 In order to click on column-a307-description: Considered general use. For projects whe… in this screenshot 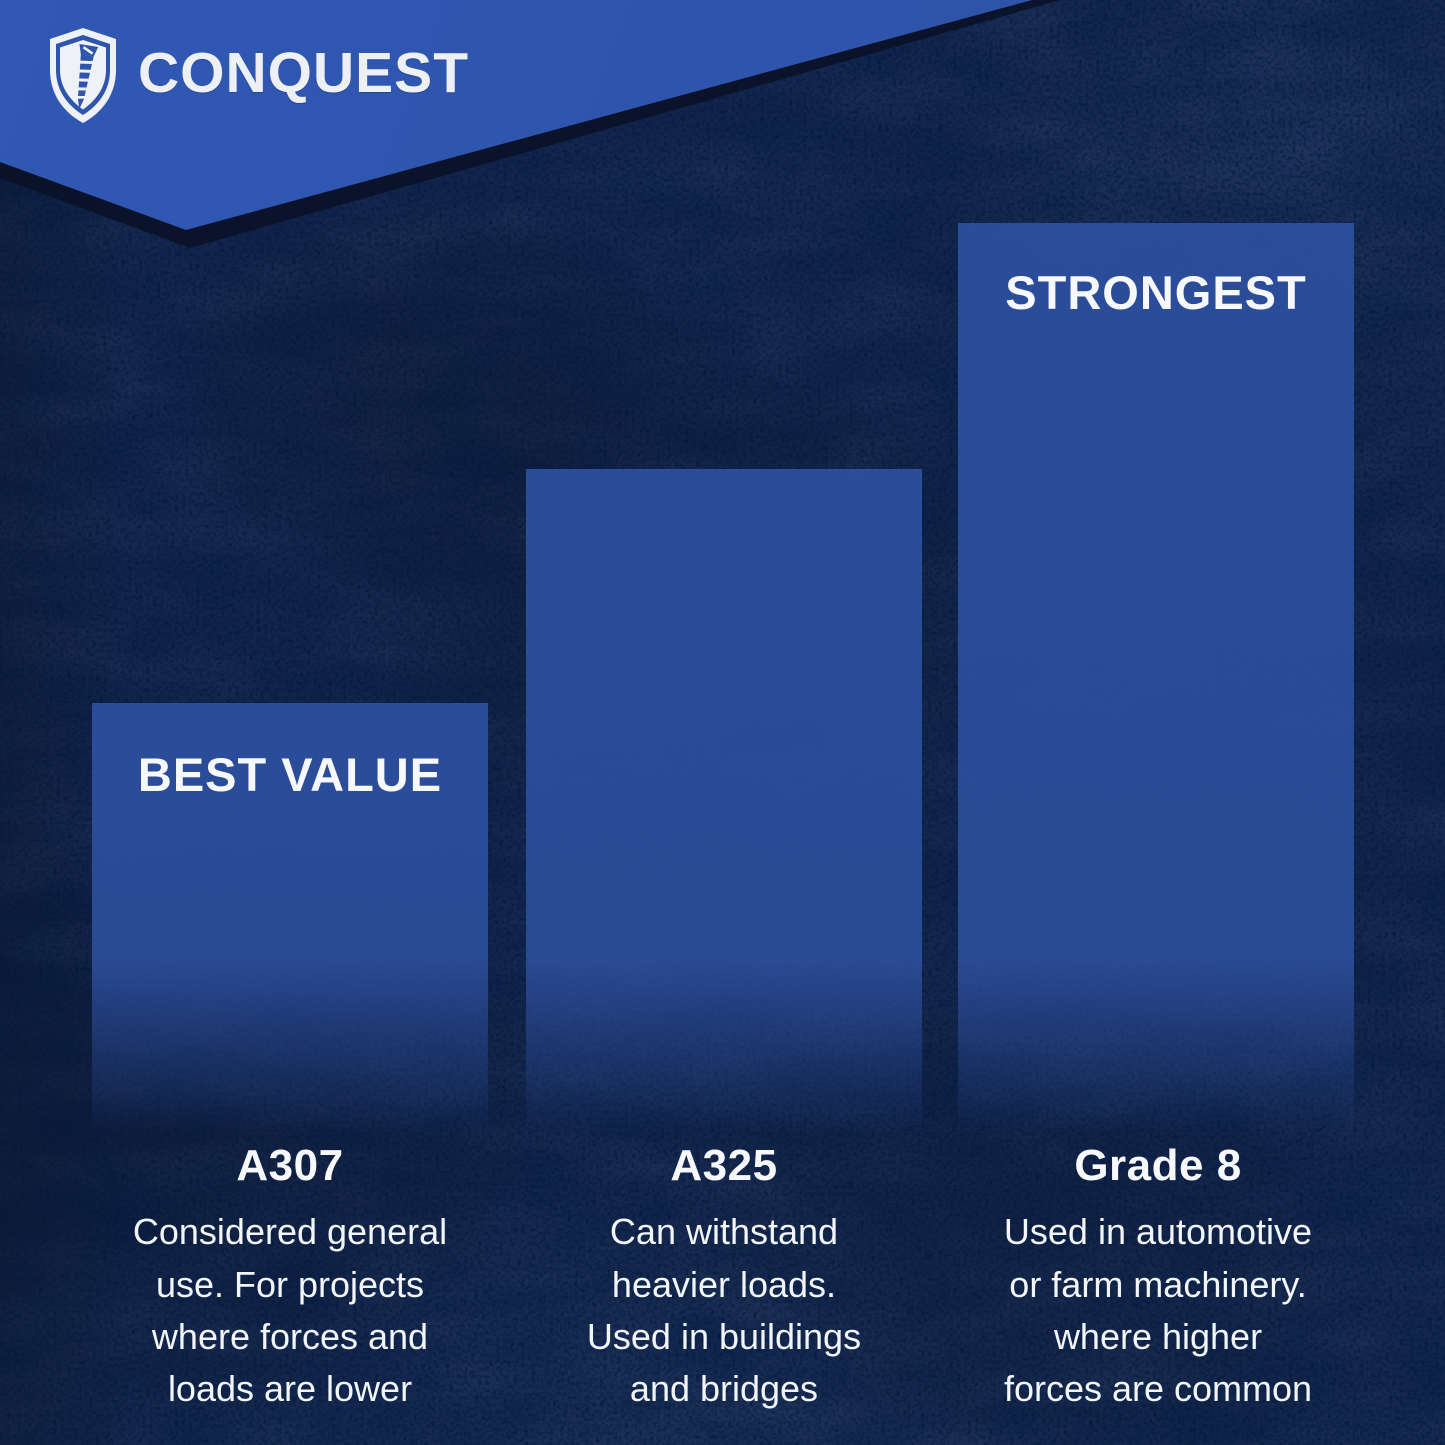, I will do `click(290, 1310)`.